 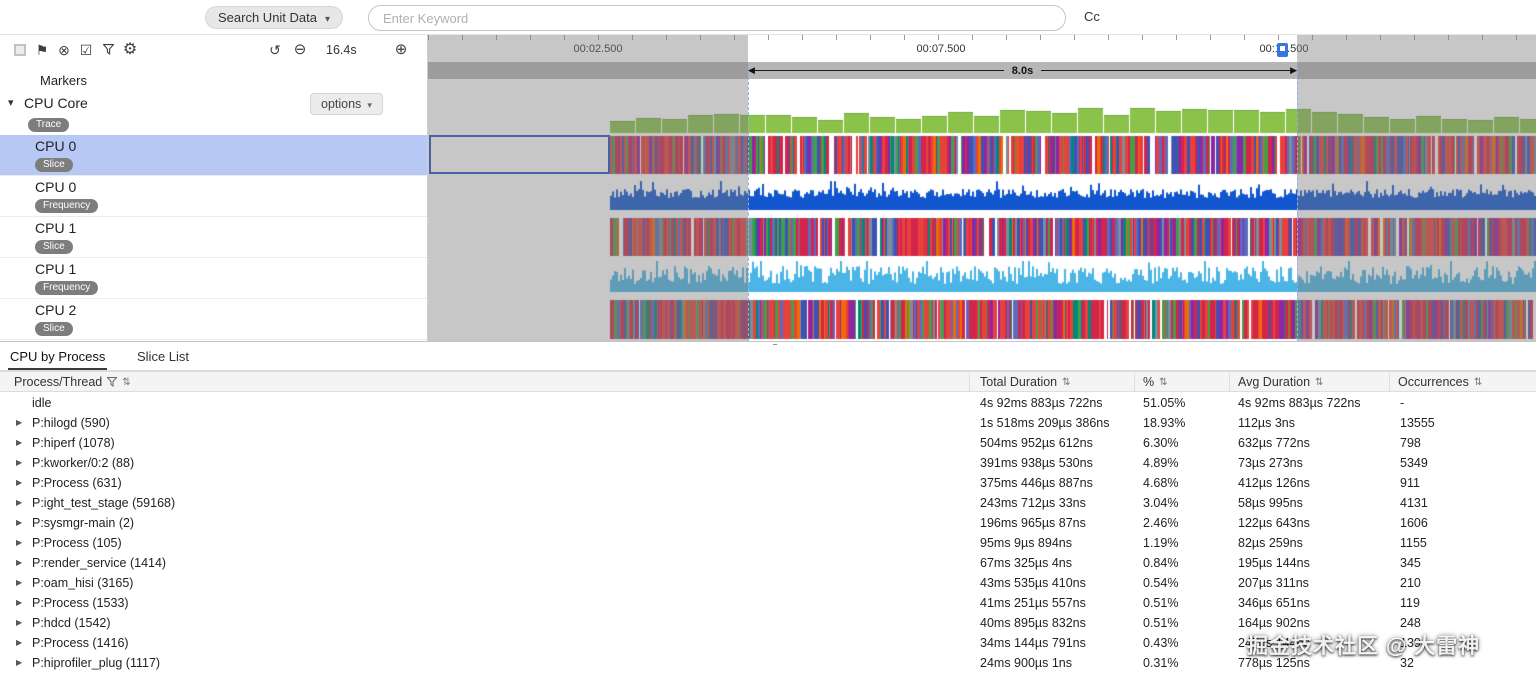 I want to click on chevron-down-icon: ▾, so click(x=328, y=19).